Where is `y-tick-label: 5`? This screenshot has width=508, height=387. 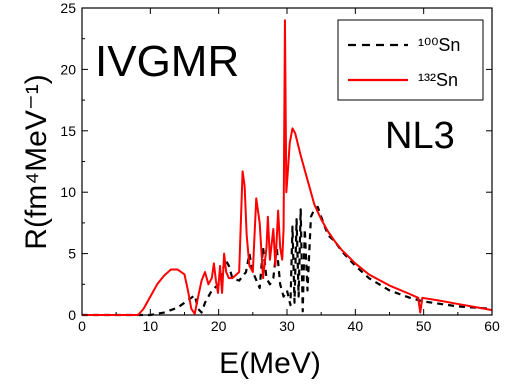 y-tick-label: 5 is located at coordinates (72, 254).